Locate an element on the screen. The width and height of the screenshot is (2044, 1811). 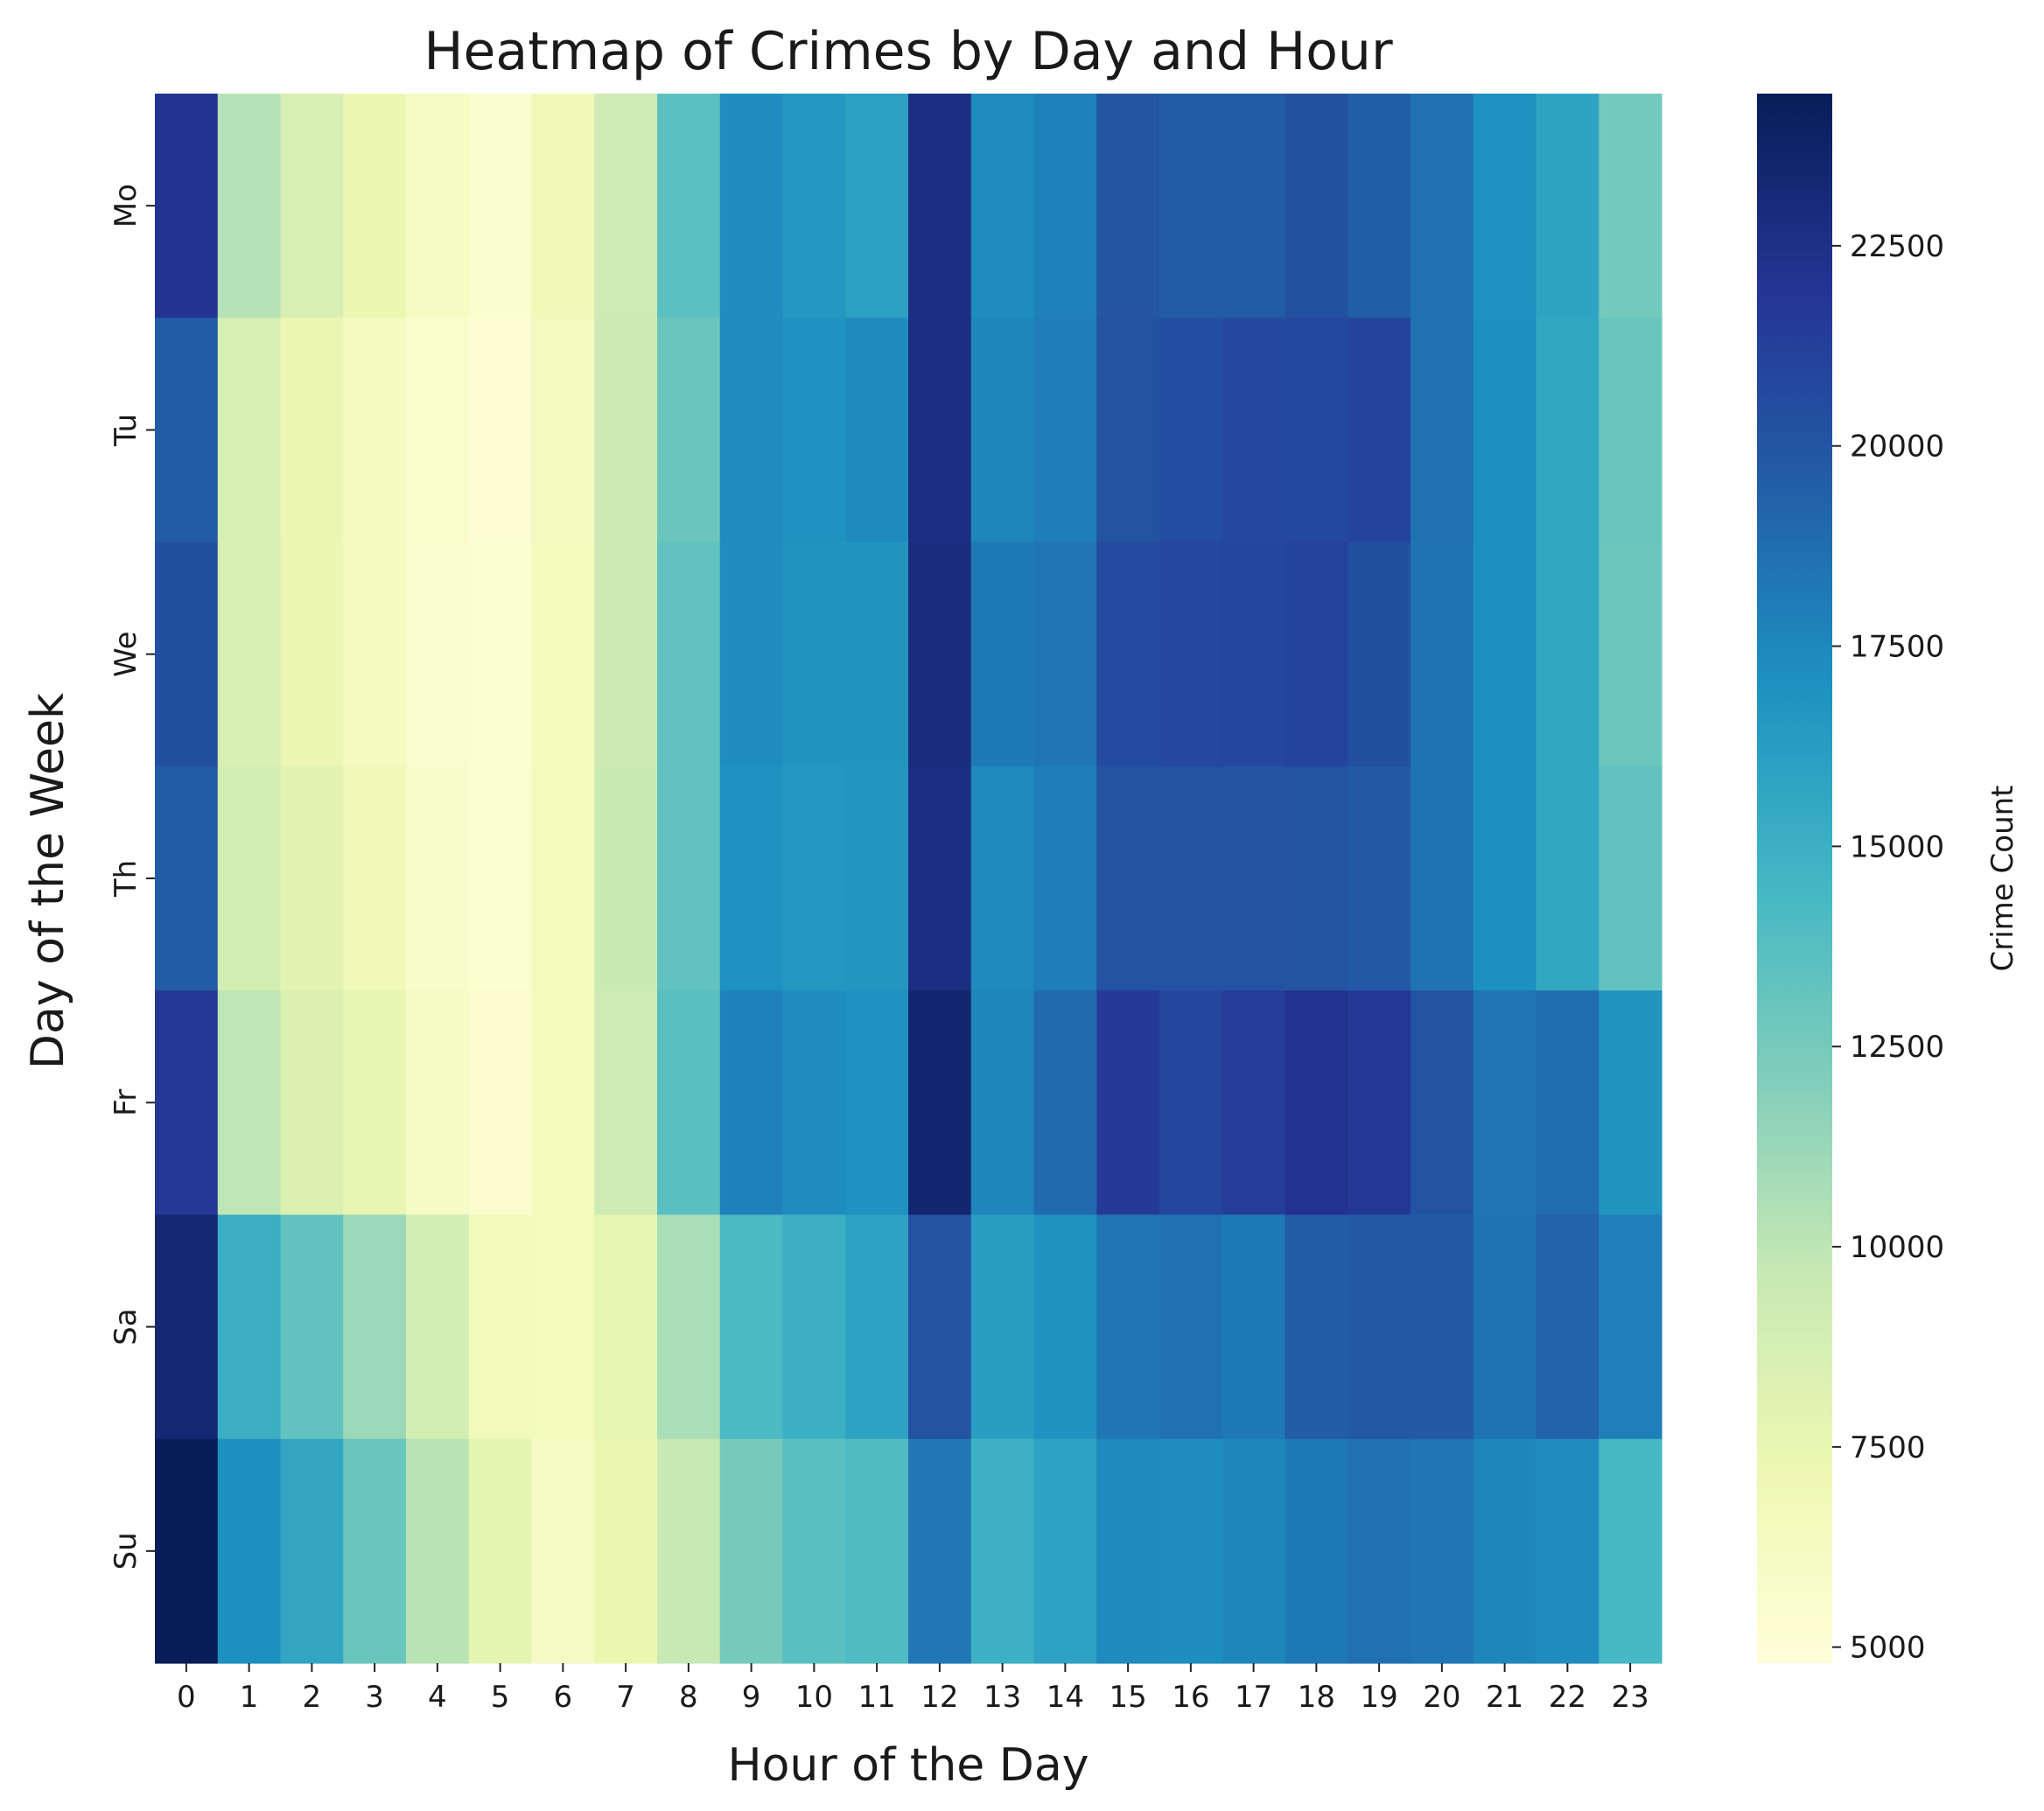
x-tick-label: 9 is located at coordinates (751, 1698).